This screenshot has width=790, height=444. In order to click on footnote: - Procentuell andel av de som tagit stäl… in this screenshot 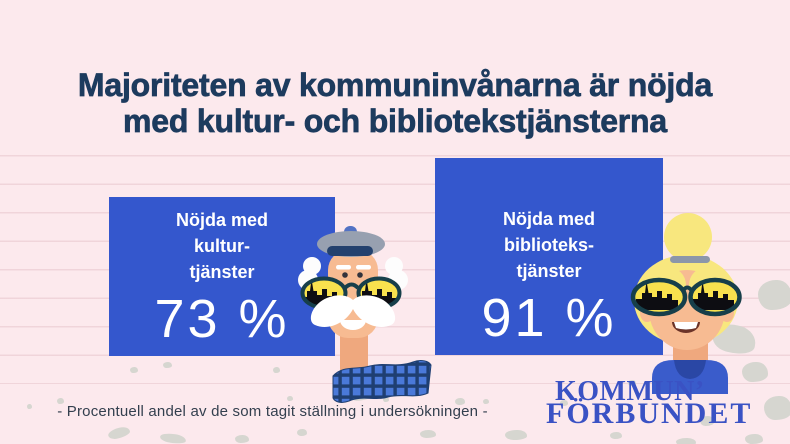, I will do `click(272, 411)`.